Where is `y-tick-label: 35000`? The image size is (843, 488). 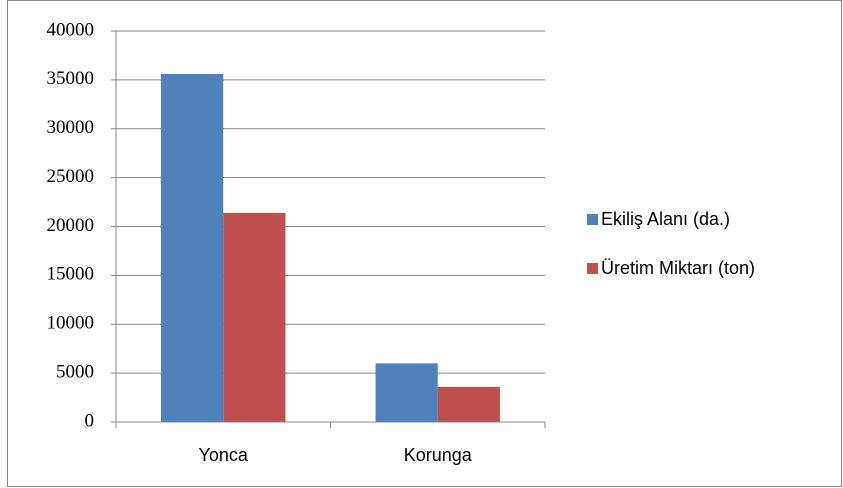 y-tick-label: 35000 is located at coordinates (71, 78).